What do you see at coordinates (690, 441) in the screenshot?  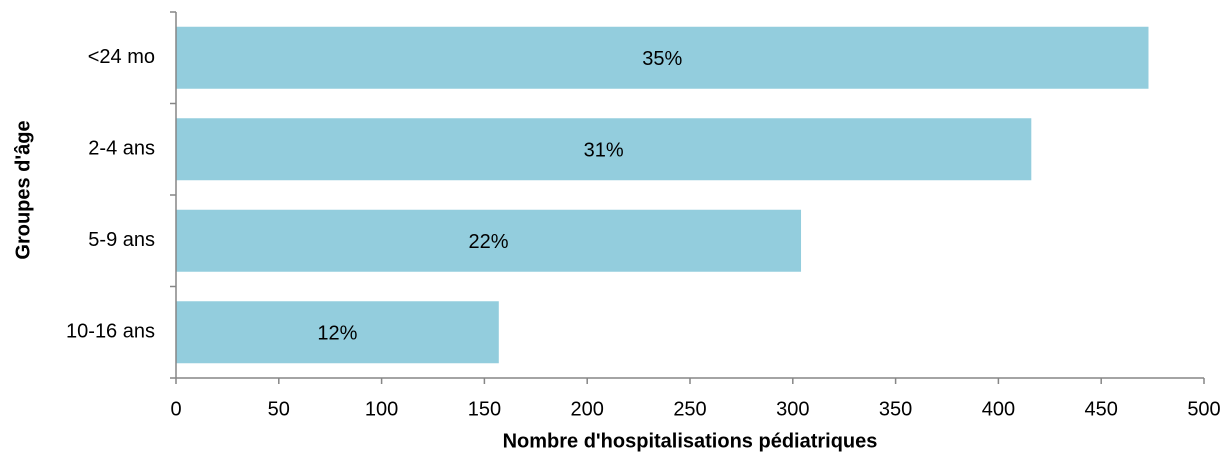 I see `x-axis-title: Nombre d'hospitalisations pédiatriques` at bounding box center [690, 441].